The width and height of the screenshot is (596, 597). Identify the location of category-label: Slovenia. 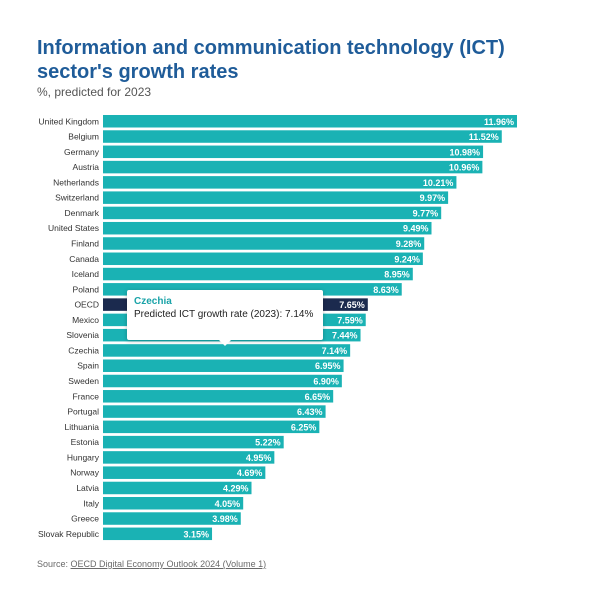
(82, 335).